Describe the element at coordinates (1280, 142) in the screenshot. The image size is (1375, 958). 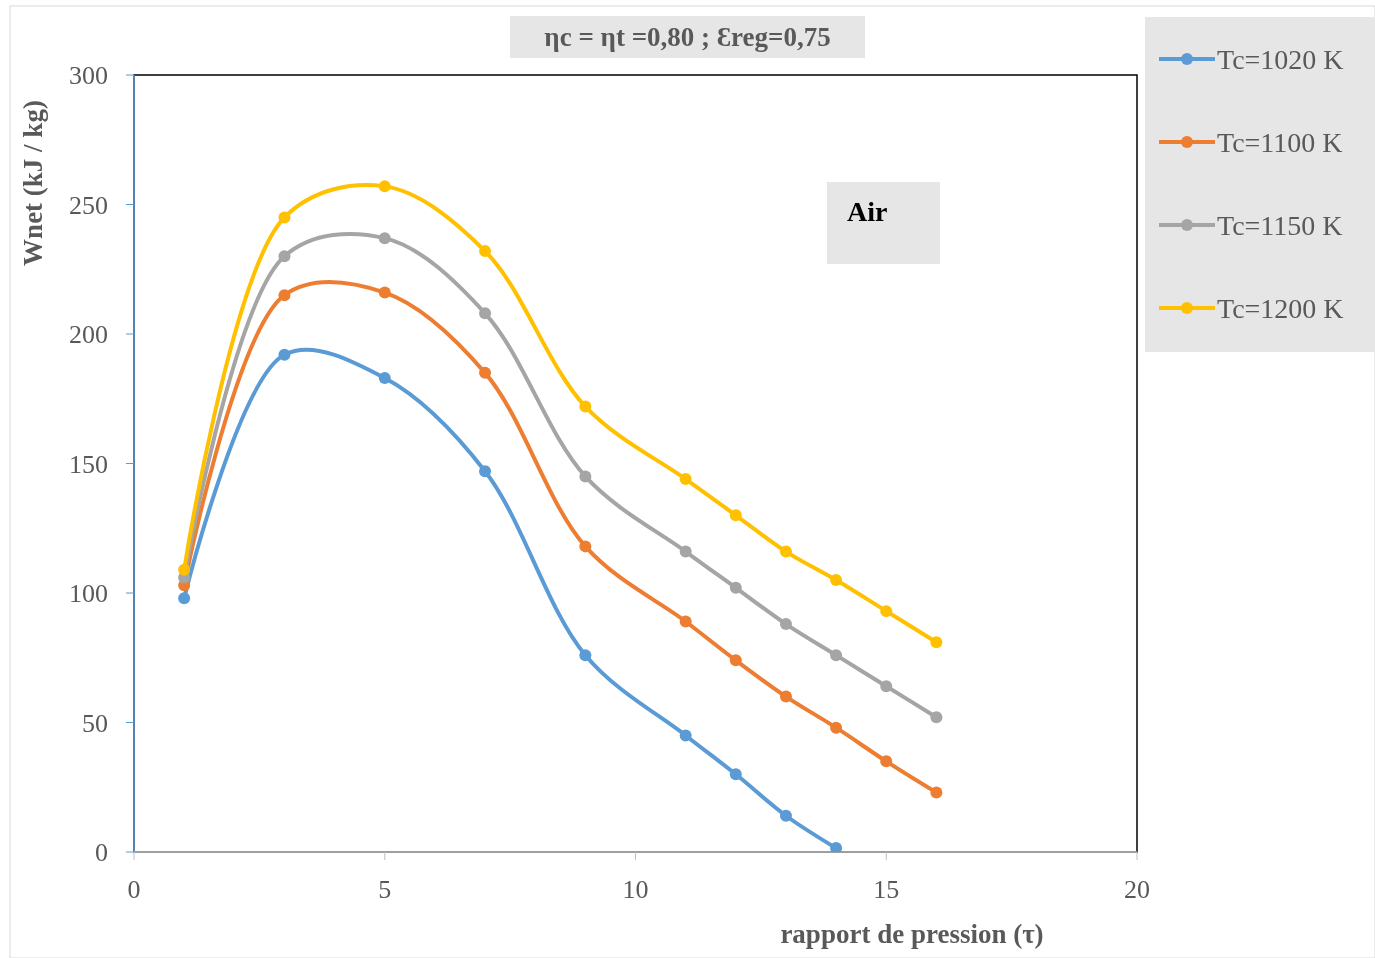
I see `legend-label: Tc=1100 K` at that location.